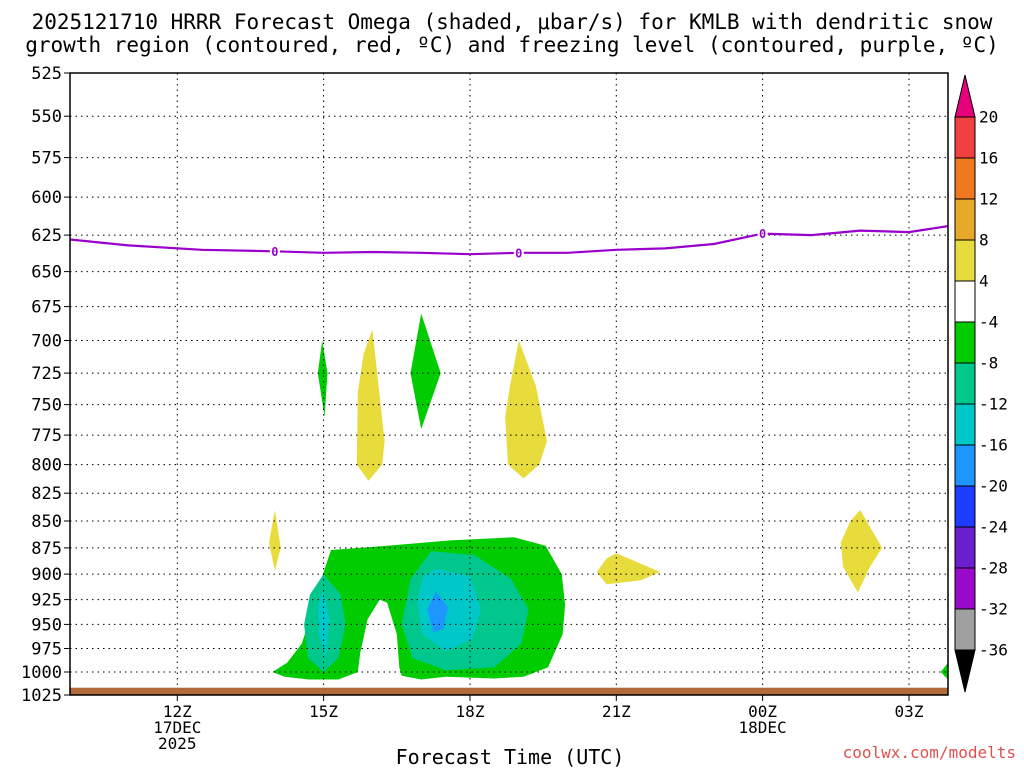 The height and width of the screenshot is (768, 1024). Describe the element at coordinates (177, 743) in the screenshot. I see `x-tick-label-12-2: 2025` at that location.